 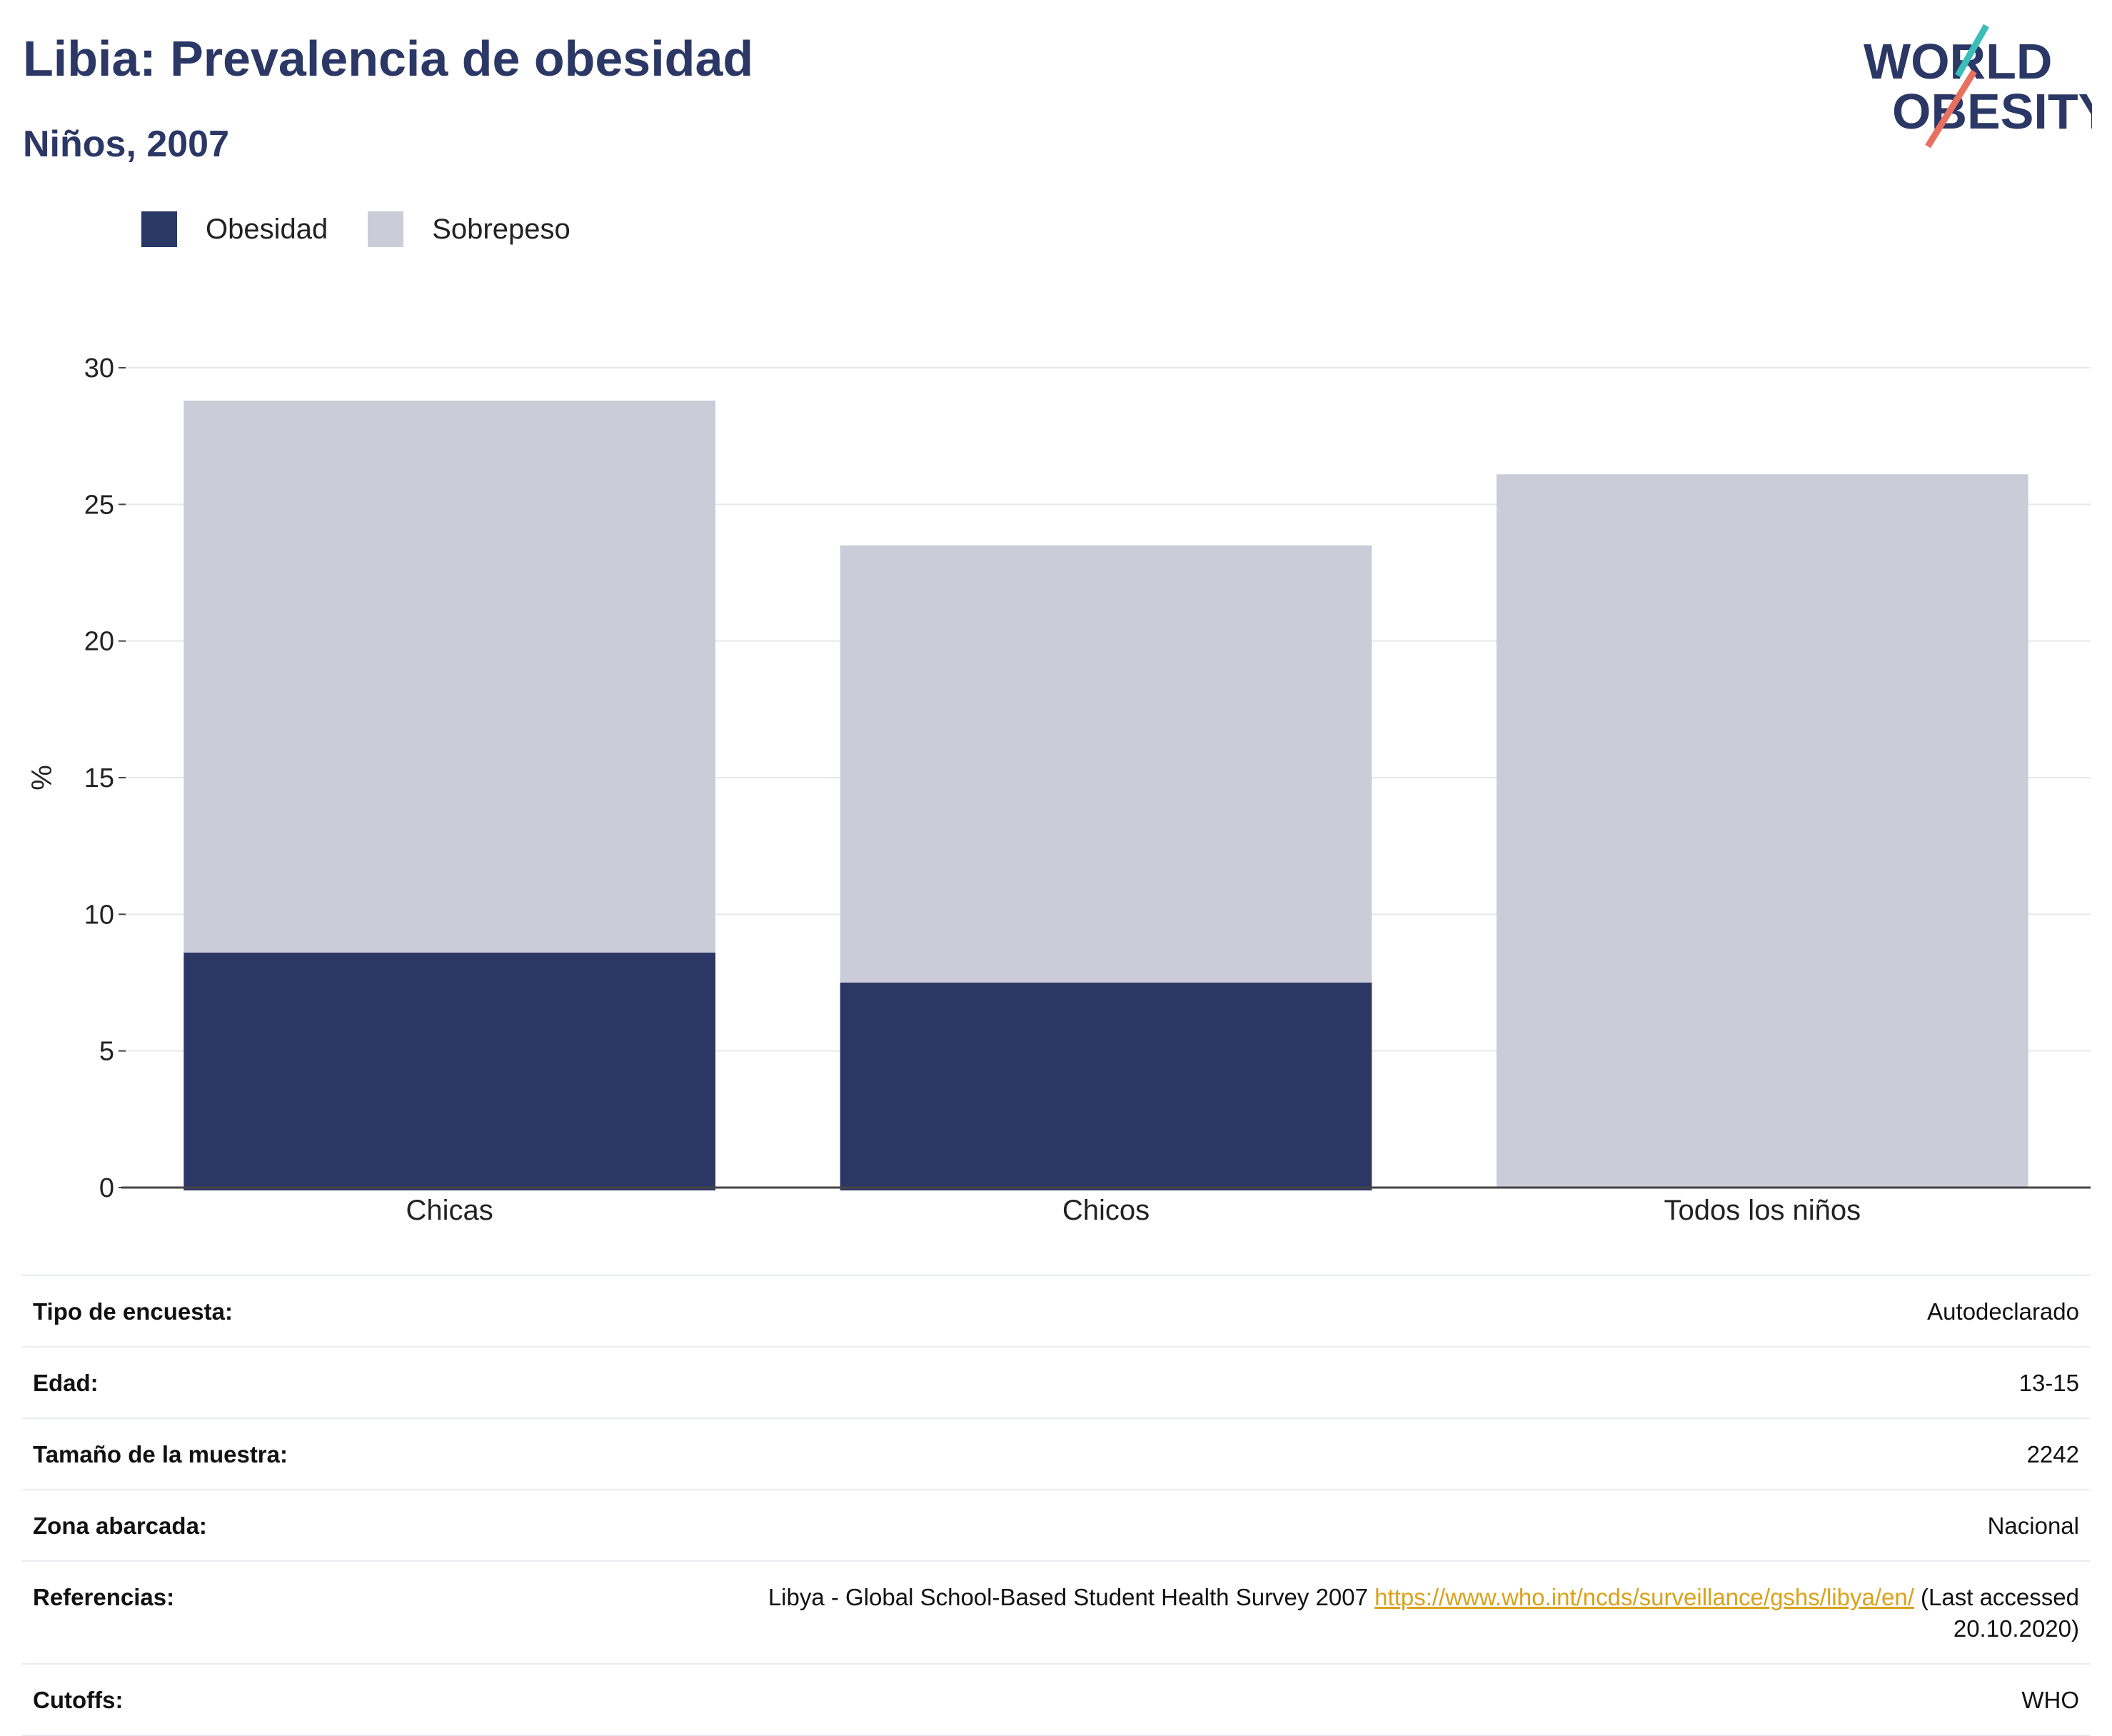 What do you see at coordinates (99, 915) in the screenshot?
I see `y-tick-label: 10` at bounding box center [99, 915].